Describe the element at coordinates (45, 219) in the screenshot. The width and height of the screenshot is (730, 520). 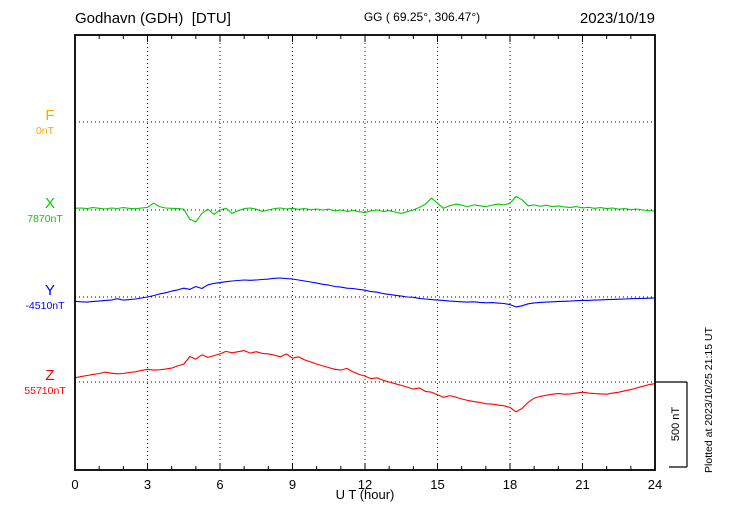
I see `series-baseline-value-X: 7870nT` at that location.